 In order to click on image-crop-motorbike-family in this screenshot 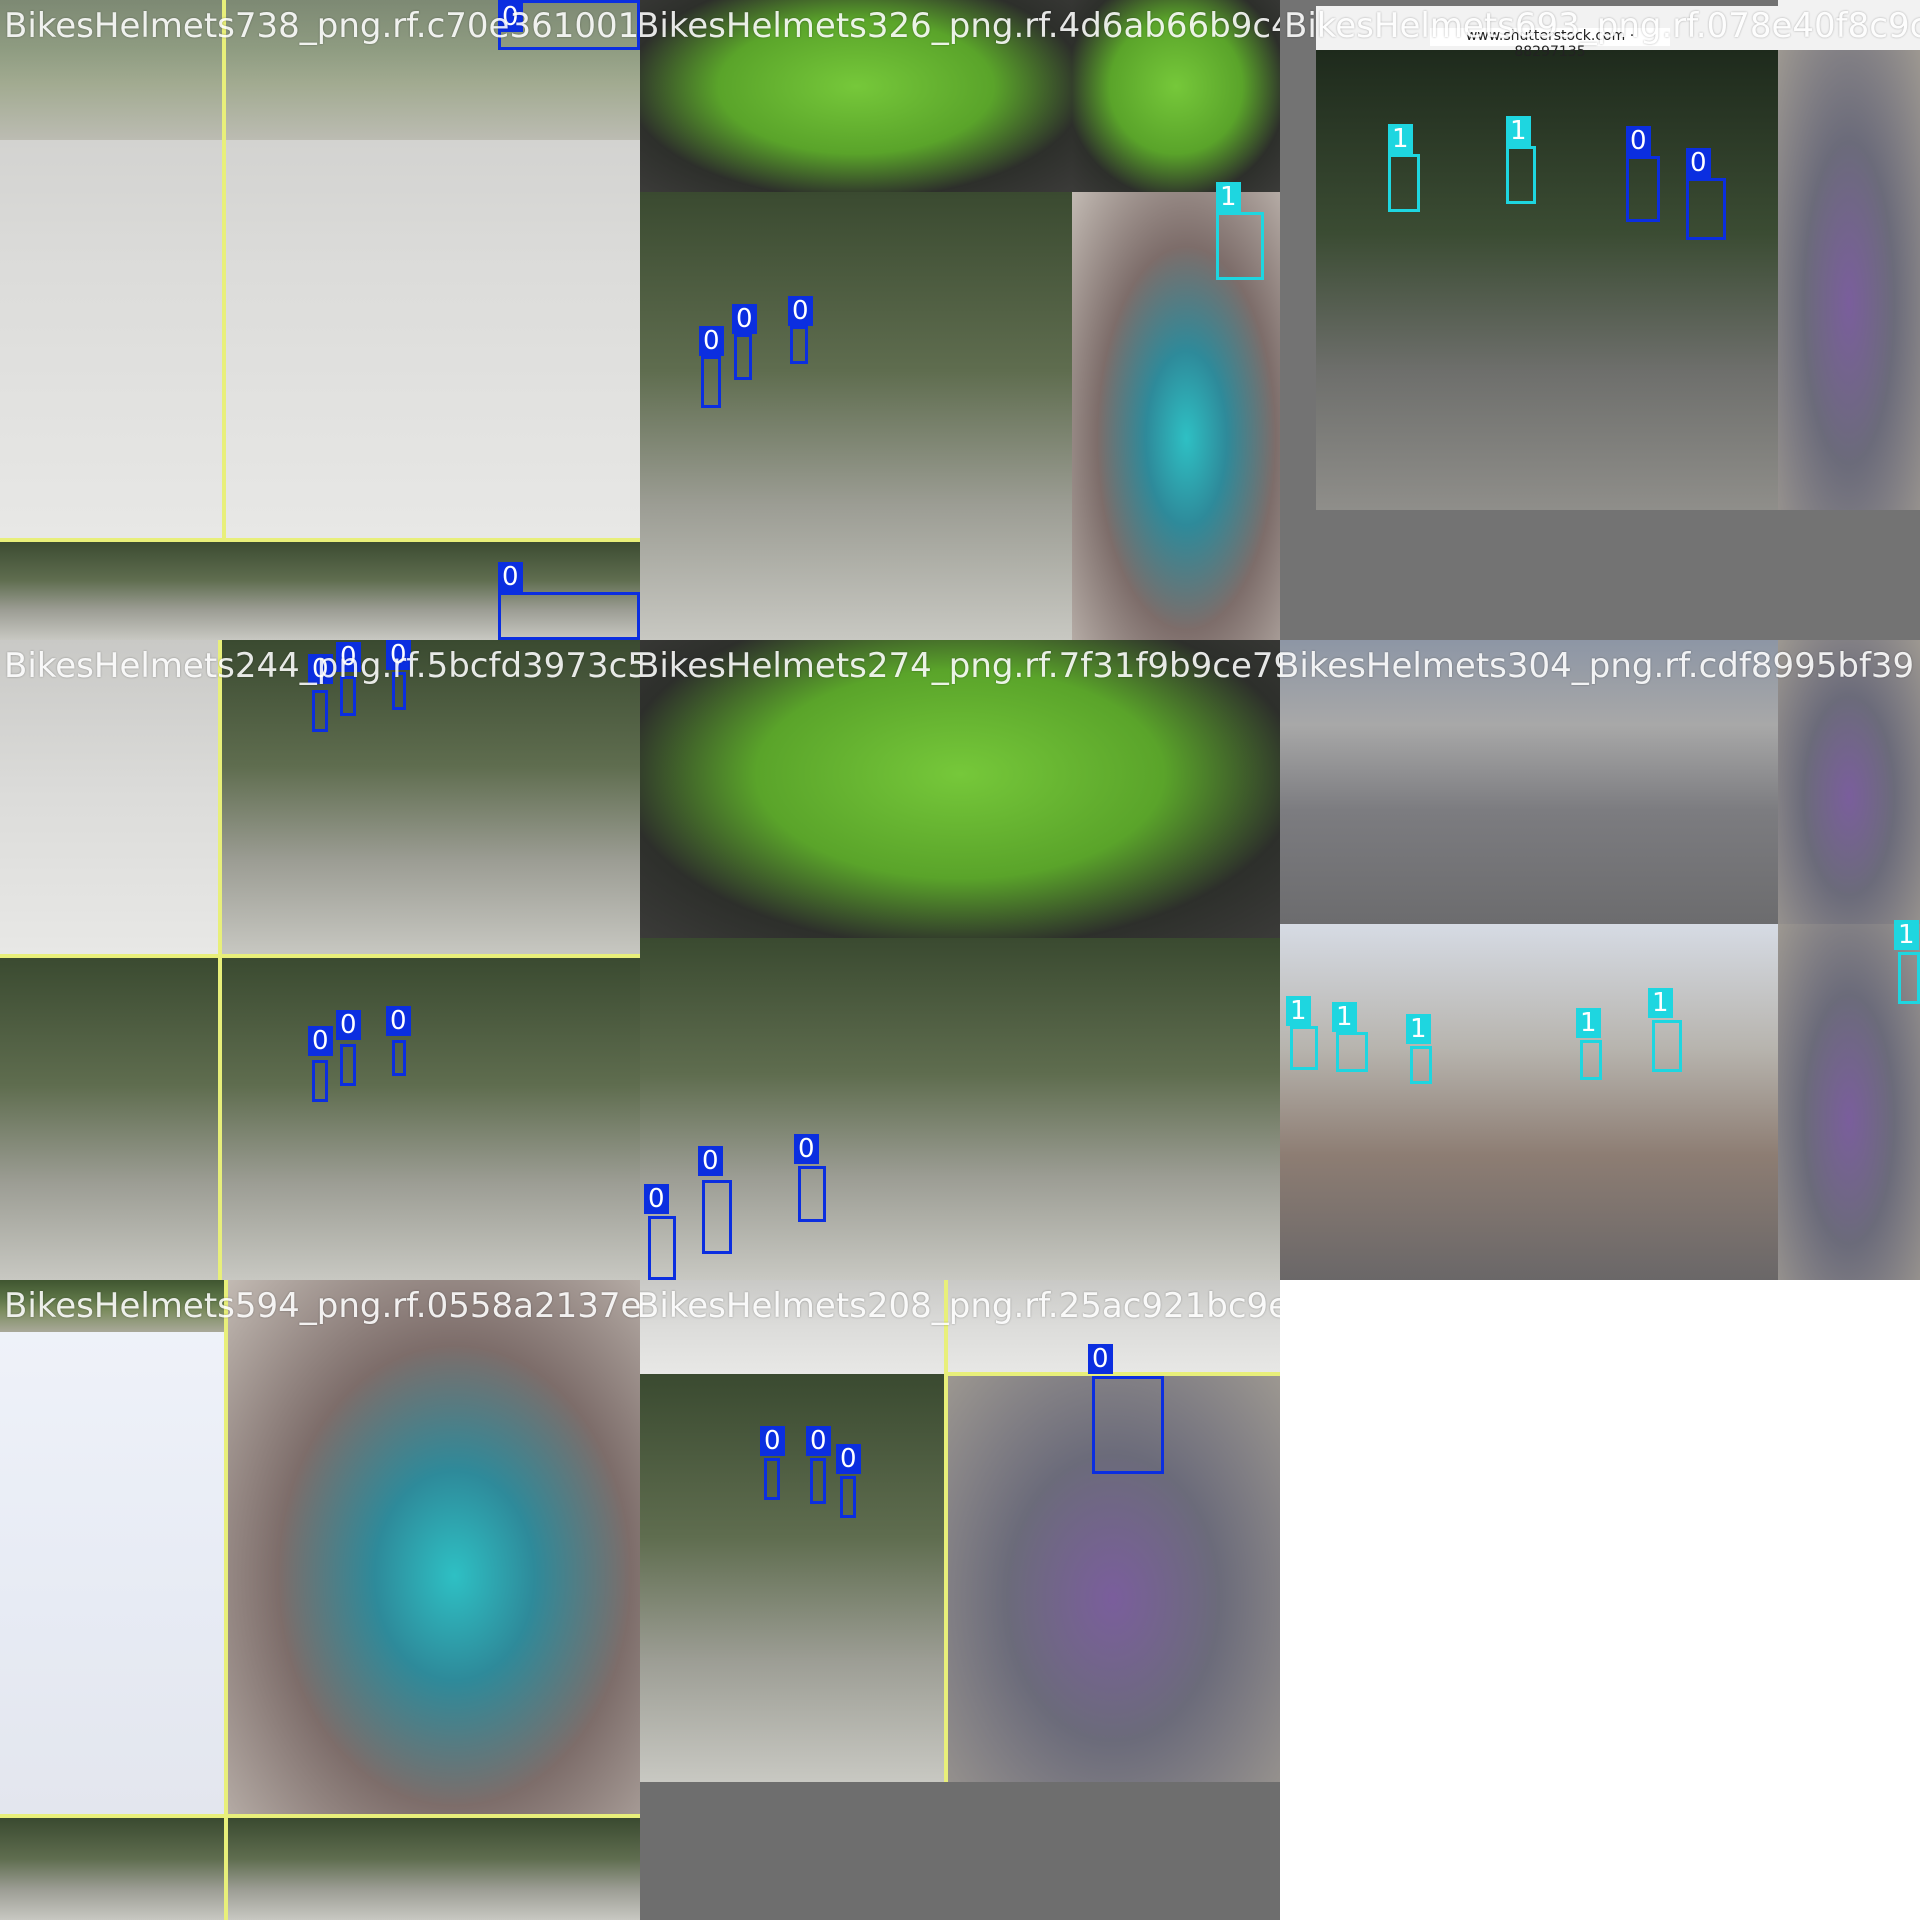, I will do `click(1113, 1578)`.